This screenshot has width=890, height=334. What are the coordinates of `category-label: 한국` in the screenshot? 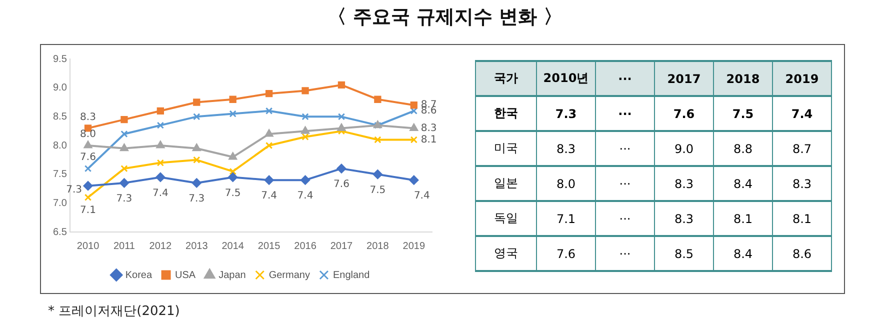 It's located at (506, 113).